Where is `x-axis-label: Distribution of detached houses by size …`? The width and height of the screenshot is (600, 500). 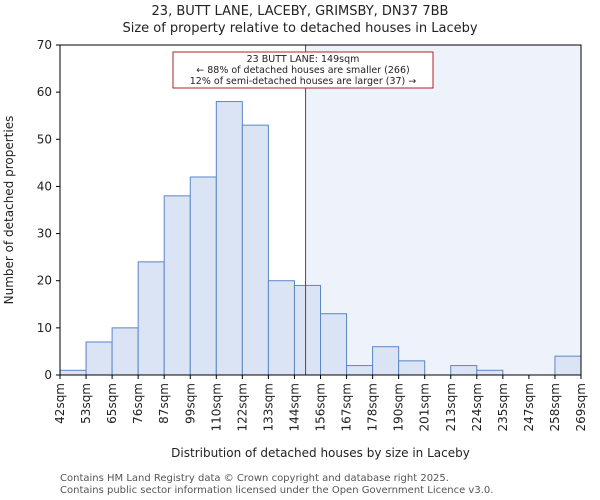 x-axis-label: Distribution of detached houses by size … is located at coordinates (320, 453).